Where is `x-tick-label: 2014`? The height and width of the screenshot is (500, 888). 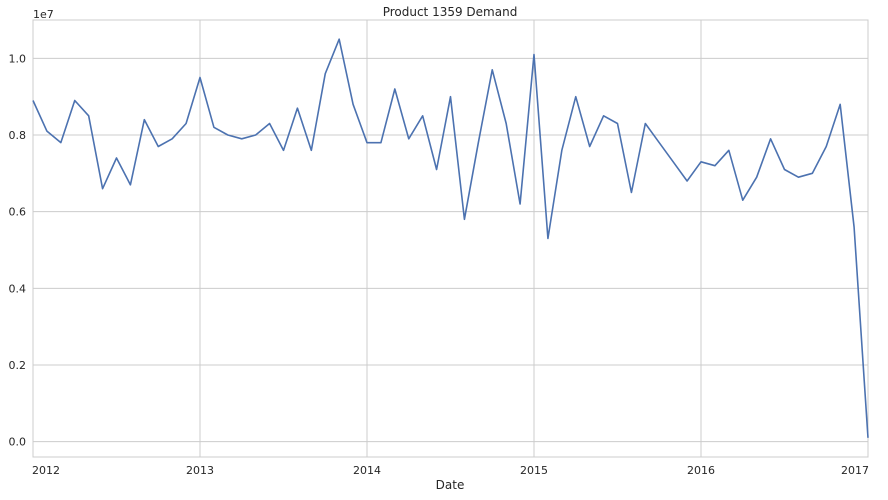
x-tick-label: 2014 is located at coordinates (367, 470).